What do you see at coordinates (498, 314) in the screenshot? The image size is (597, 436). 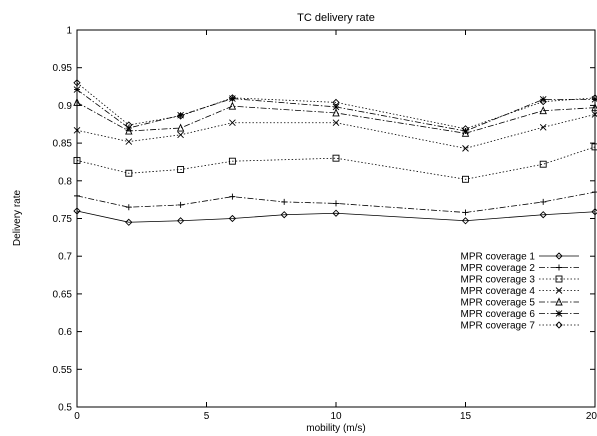 I see `legend-label: MPR coverage 6` at bounding box center [498, 314].